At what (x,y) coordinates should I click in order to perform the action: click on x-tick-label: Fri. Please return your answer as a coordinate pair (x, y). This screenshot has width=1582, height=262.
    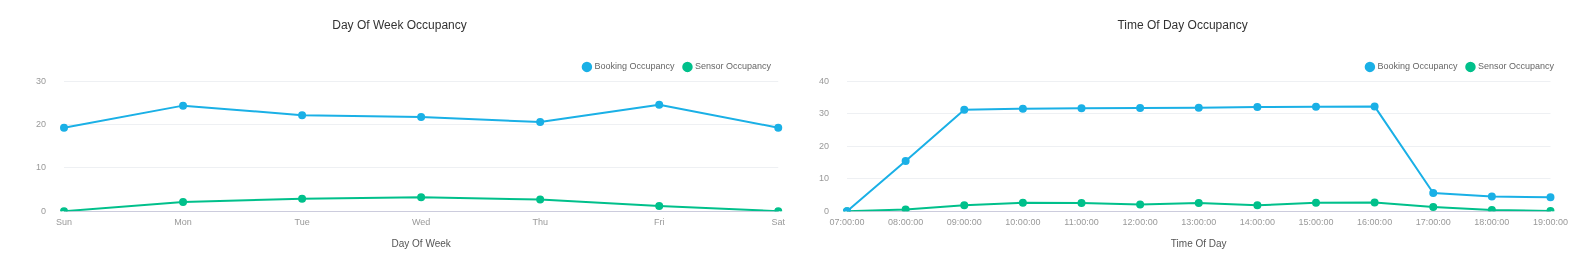
    Looking at the image, I should click on (659, 222).